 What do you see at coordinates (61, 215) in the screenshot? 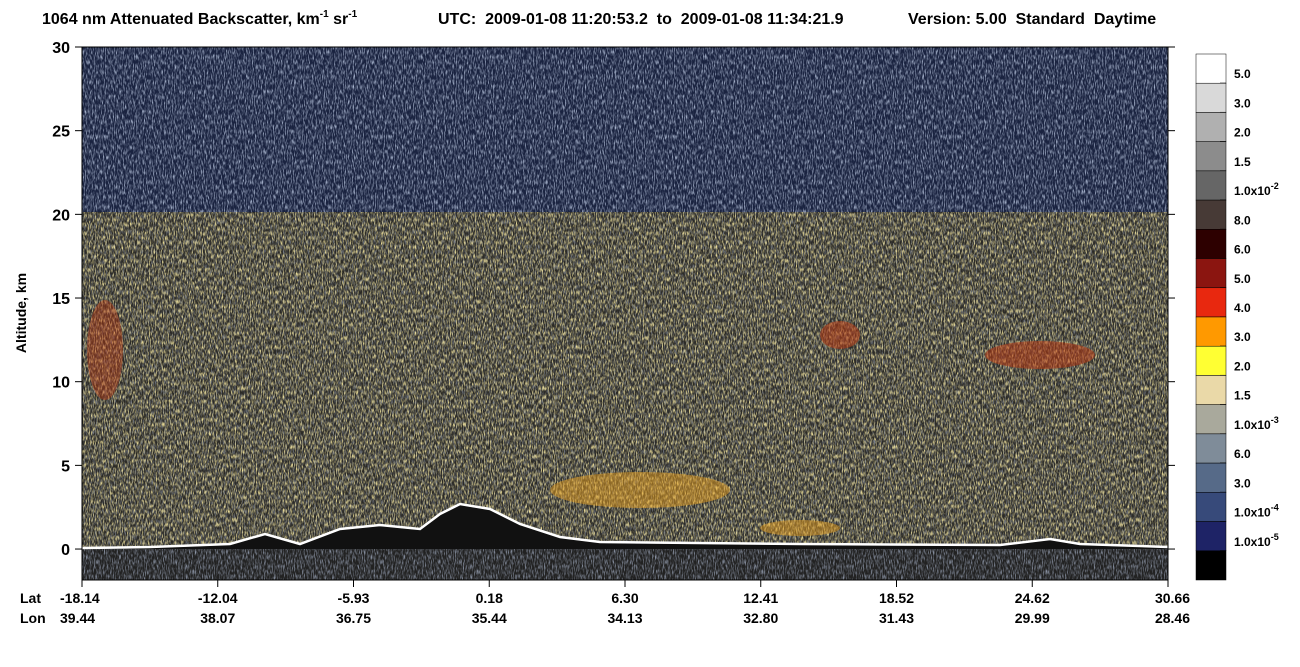
I see `y-tick-label: 20` at bounding box center [61, 215].